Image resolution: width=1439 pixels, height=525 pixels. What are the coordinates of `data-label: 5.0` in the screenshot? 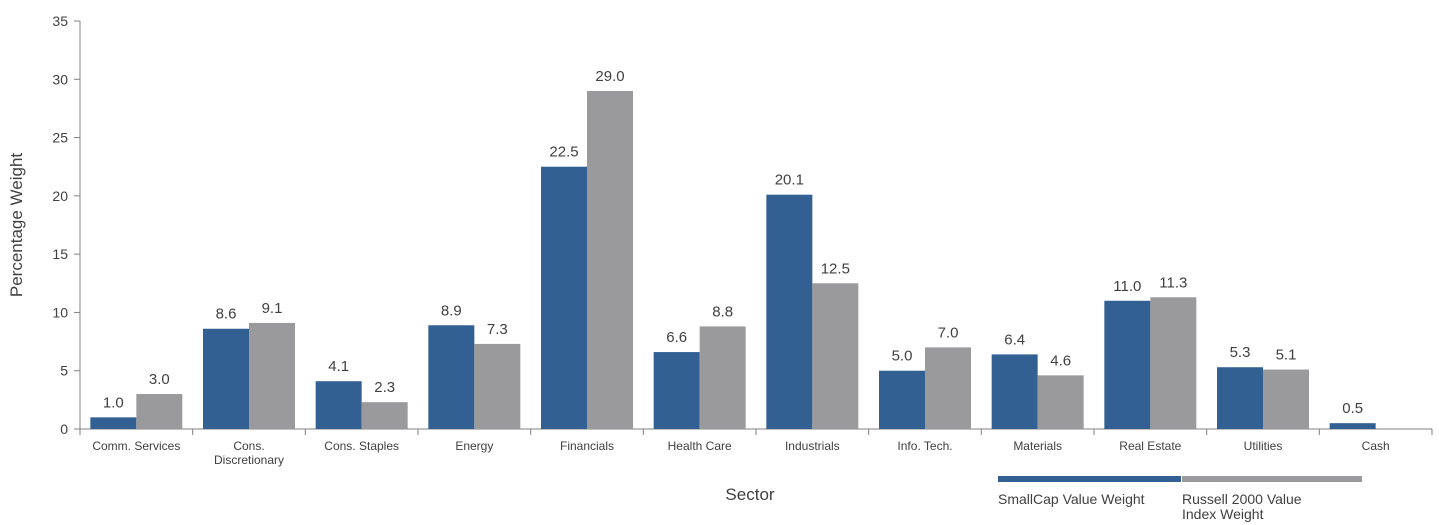 It's located at (902, 356).